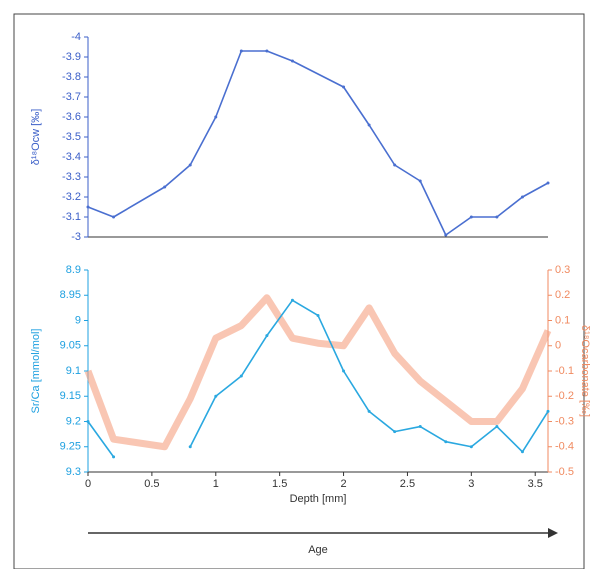 The width and height of the screenshot is (599, 569). Describe the element at coordinates (73, 421) in the screenshot. I see `y-tick-label: 9.2` at that location.